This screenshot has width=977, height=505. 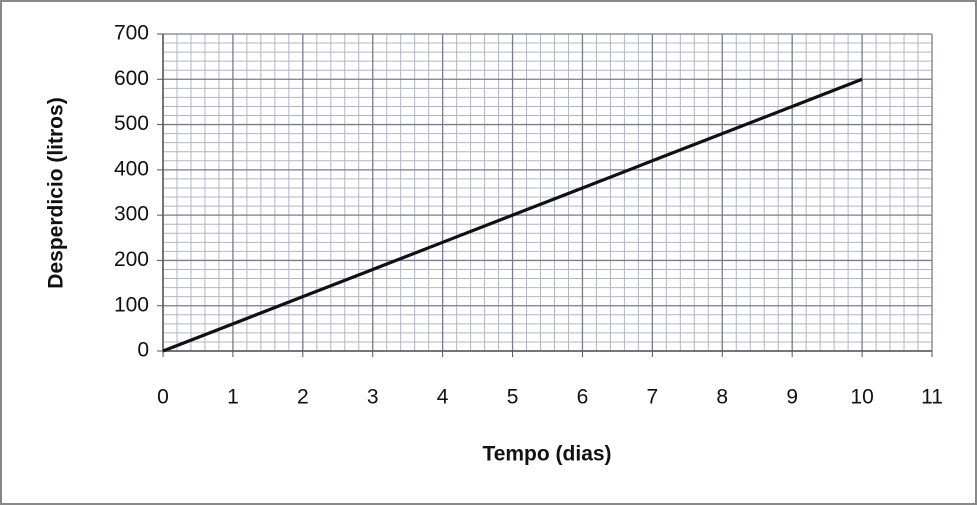 I want to click on x-tick-label: 9, so click(x=792, y=397).